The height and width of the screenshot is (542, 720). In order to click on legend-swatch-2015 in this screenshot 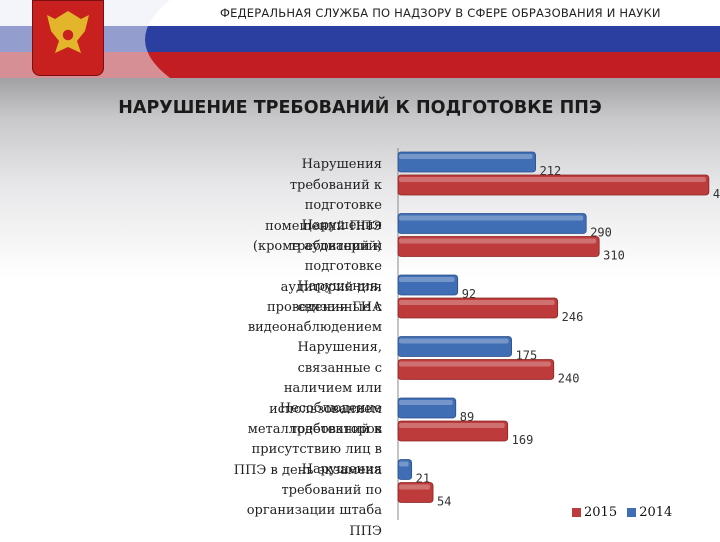, I will do `click(576, 512)`.